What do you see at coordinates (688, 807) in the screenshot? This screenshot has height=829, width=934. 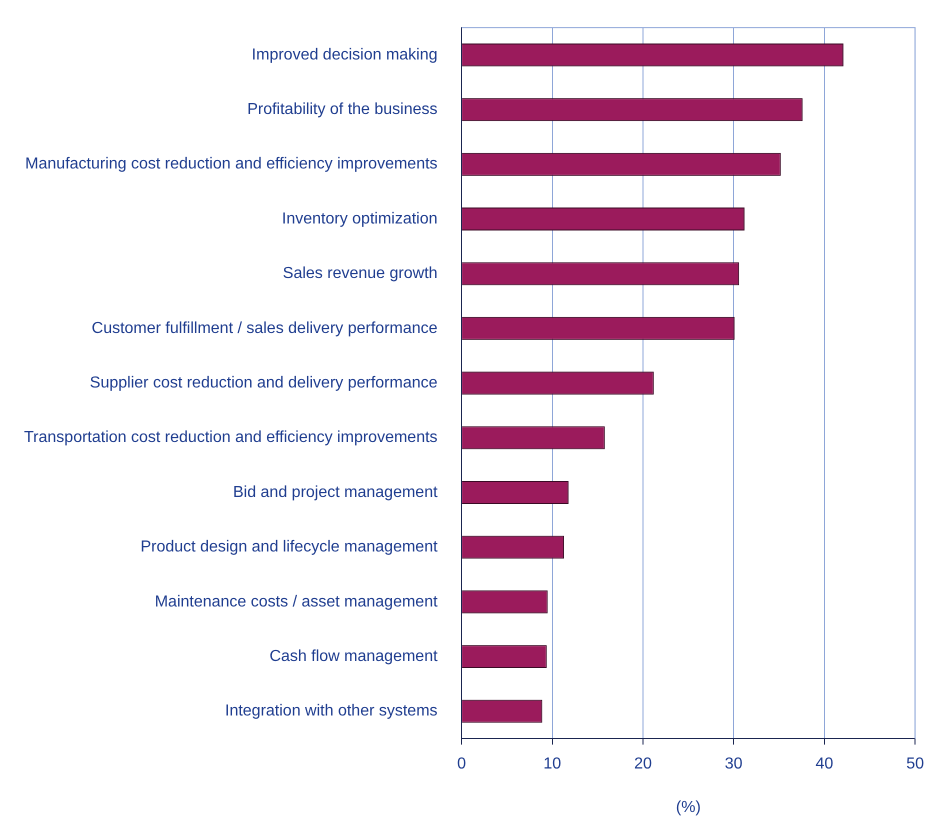 I see `x-axis-title: (%)` at bounding box center [688, 807].